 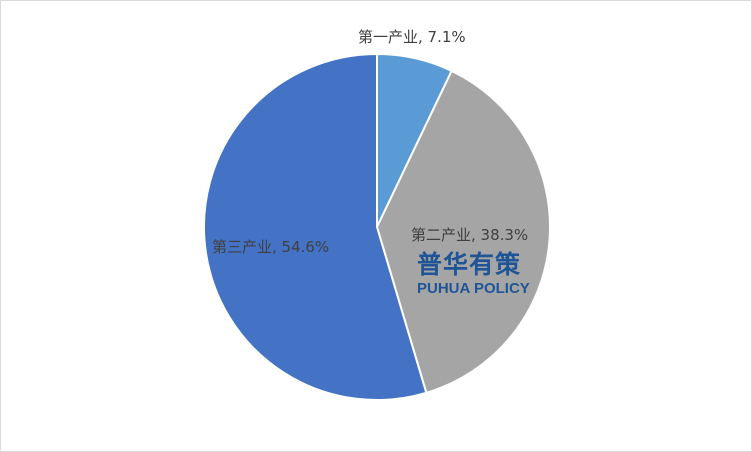 What do you see at coordinates (470, 235) in the screenshot?
I see `data-label-secondary: 第二产业, 38.3%` at bounding box center [470, 235].